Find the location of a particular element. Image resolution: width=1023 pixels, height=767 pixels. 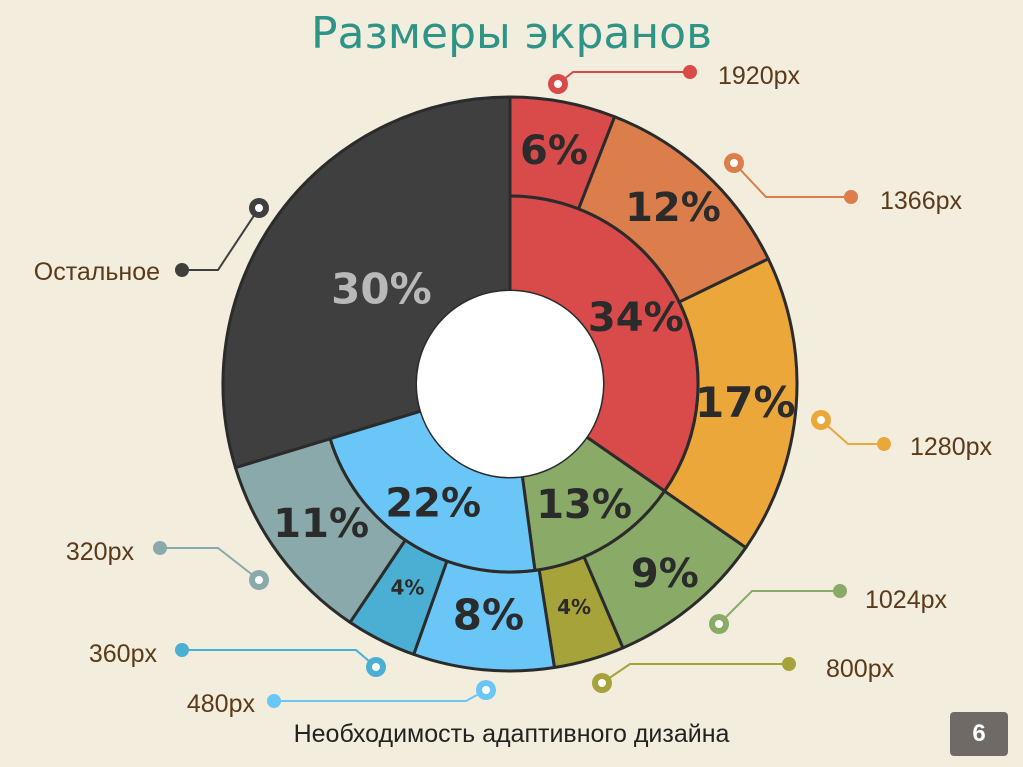

callout-ring-center-1366px is located at coordinates (734, 163).